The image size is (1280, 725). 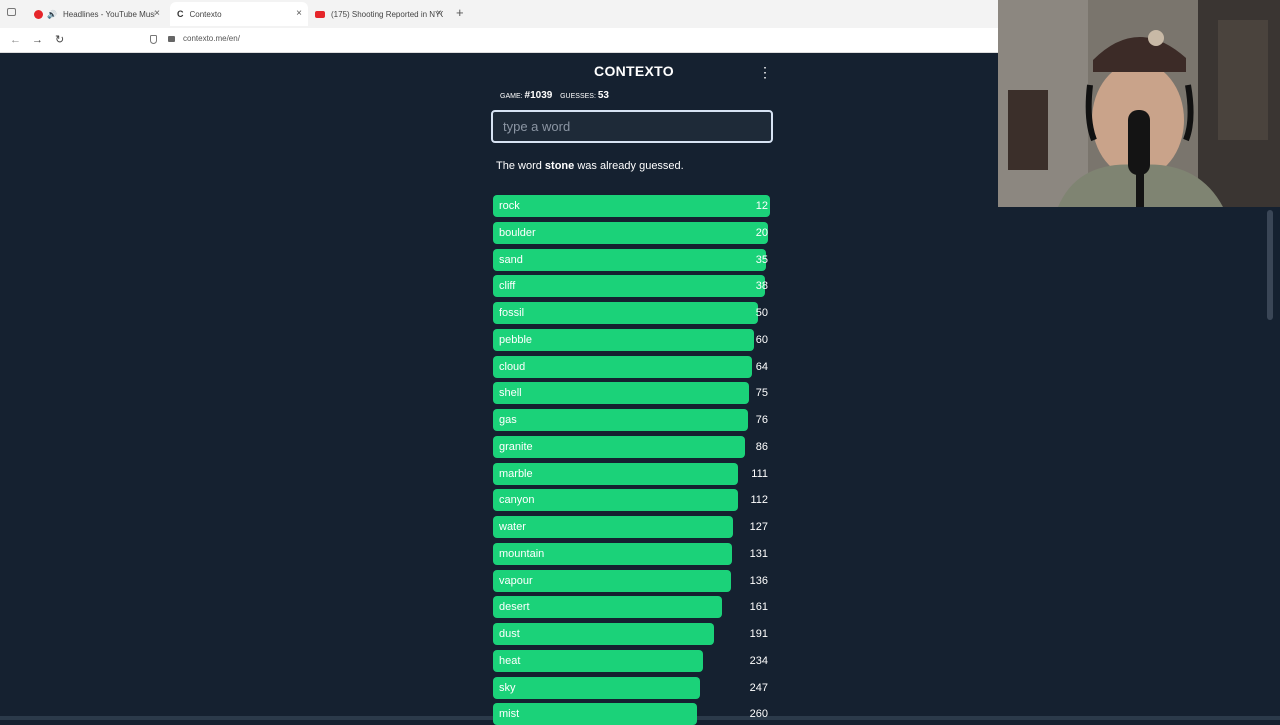 What do you see at coordinates (516, 473) in the screenshot?
I see `guess-word: marble` at bounding box center [516, 473].